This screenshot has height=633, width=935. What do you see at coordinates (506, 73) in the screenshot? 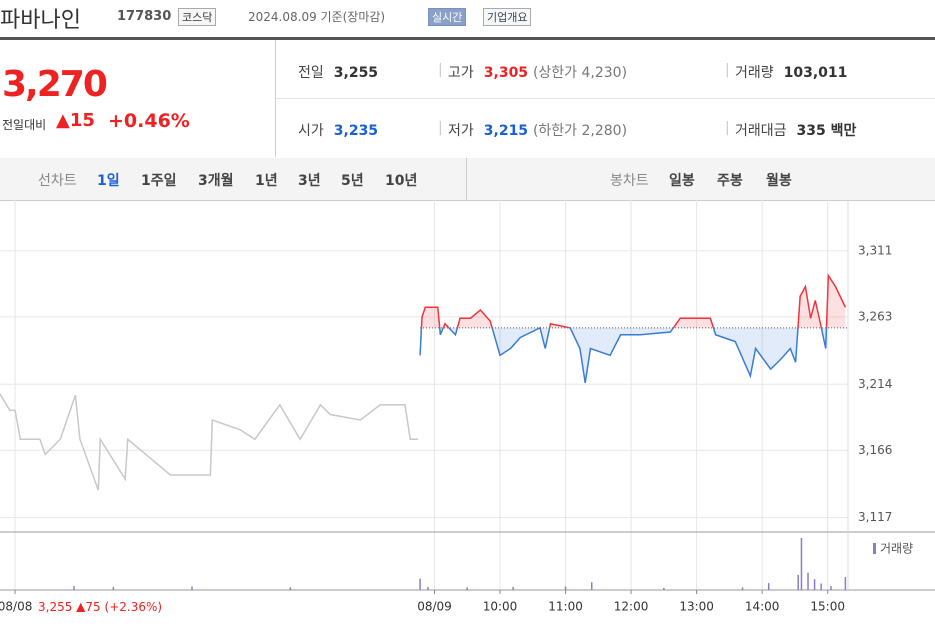
I see `cell-value: 3,305` at bounding box center [506, 73].